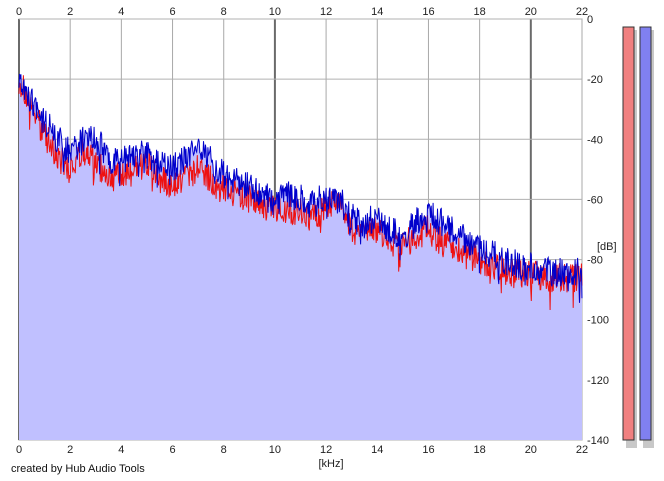 This screenshot has height=481, width=664. I want to click on x-axis-top: 0 2 4 6 8 10 12 14 16 18 20 22, so click(302, 12).